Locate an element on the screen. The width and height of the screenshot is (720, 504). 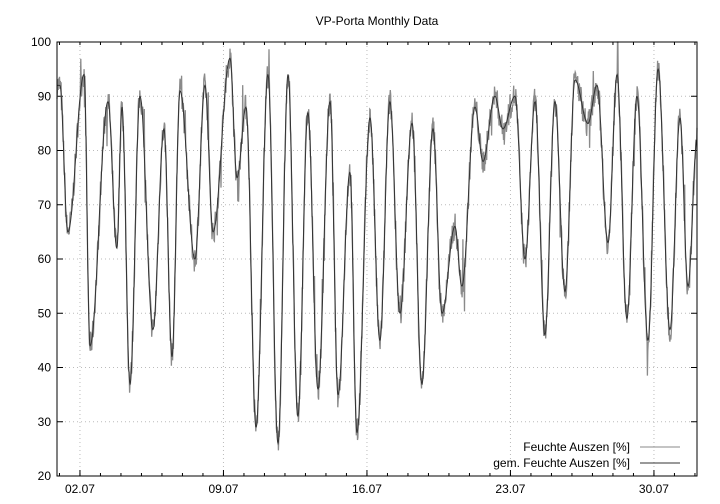
x-tick-label: 23.07 is located at coordinates (510, 489).